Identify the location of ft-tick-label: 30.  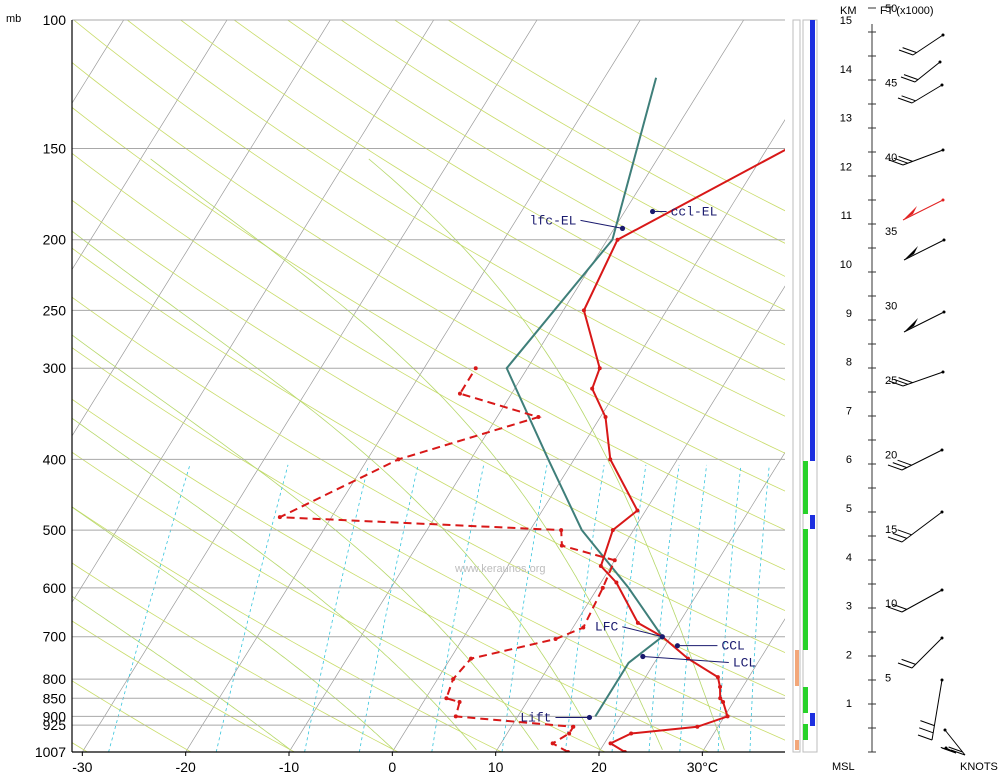
(891, 307).